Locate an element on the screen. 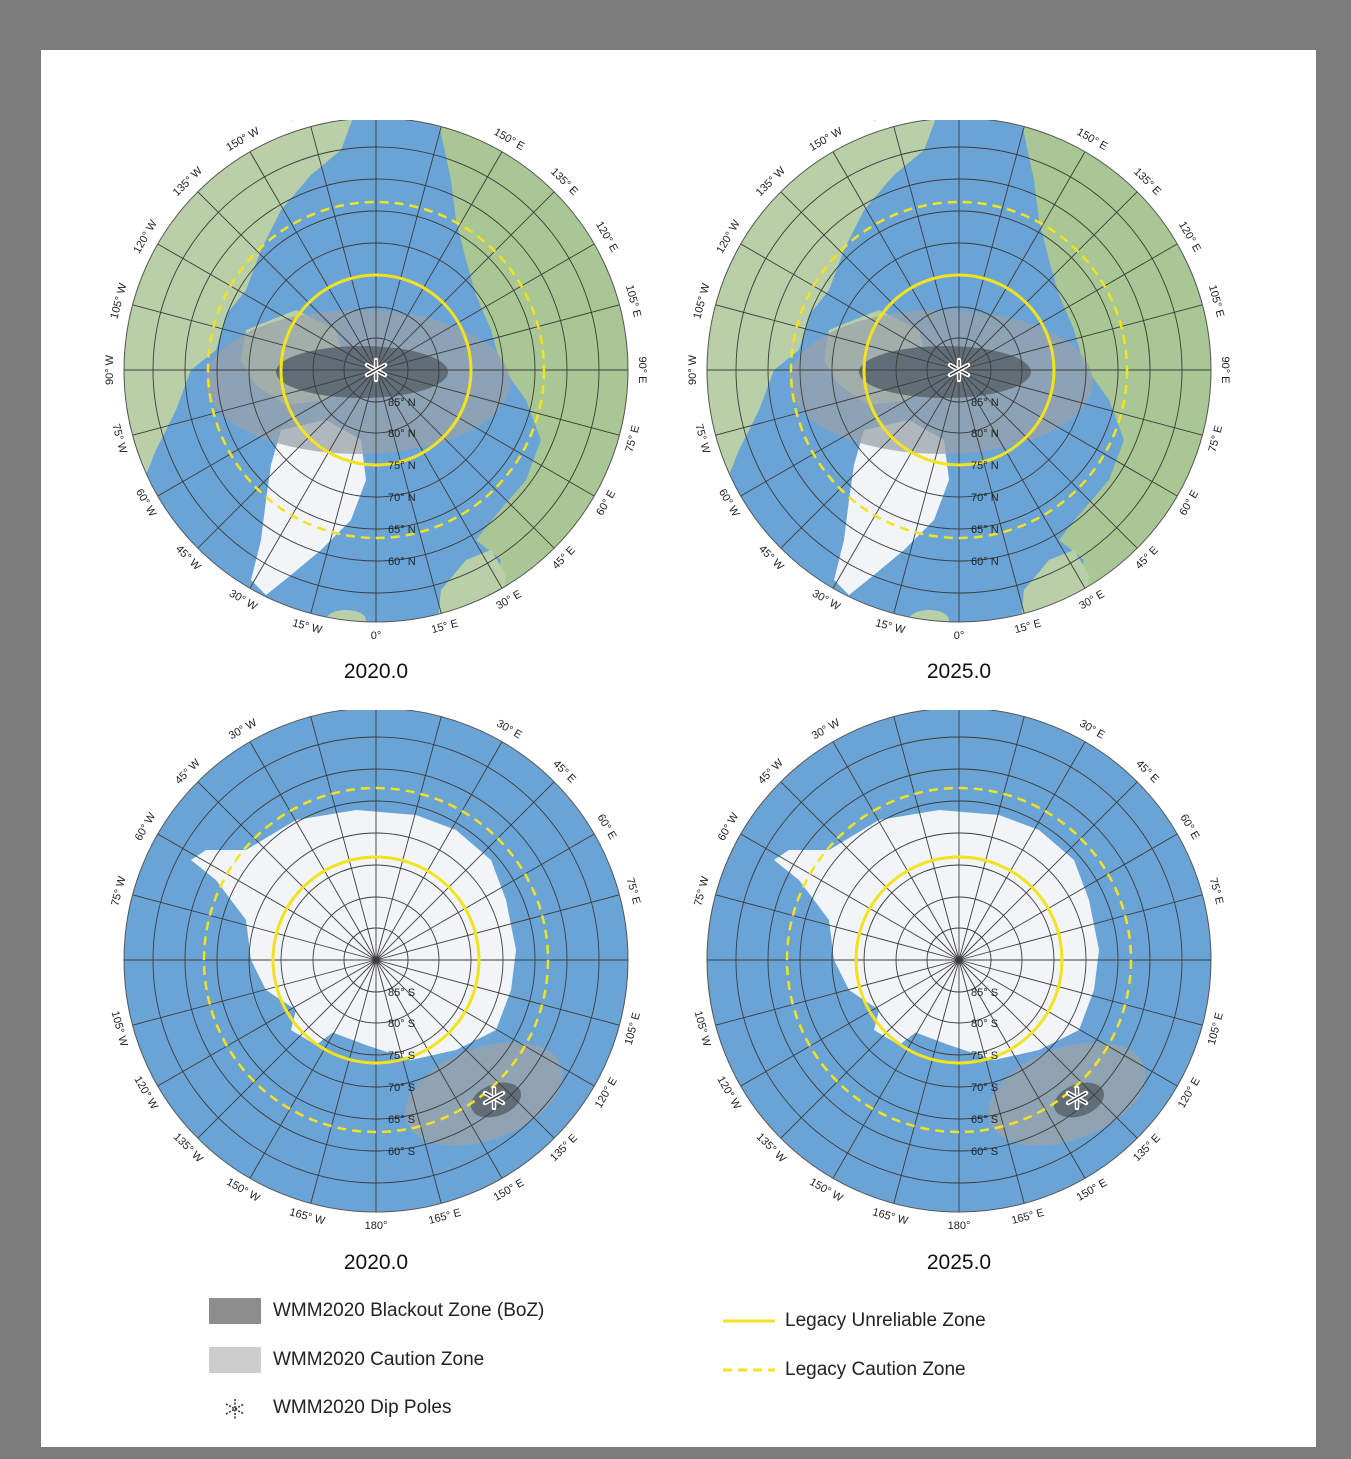  legacy-caution-circle is located at coordinates (376, 370).